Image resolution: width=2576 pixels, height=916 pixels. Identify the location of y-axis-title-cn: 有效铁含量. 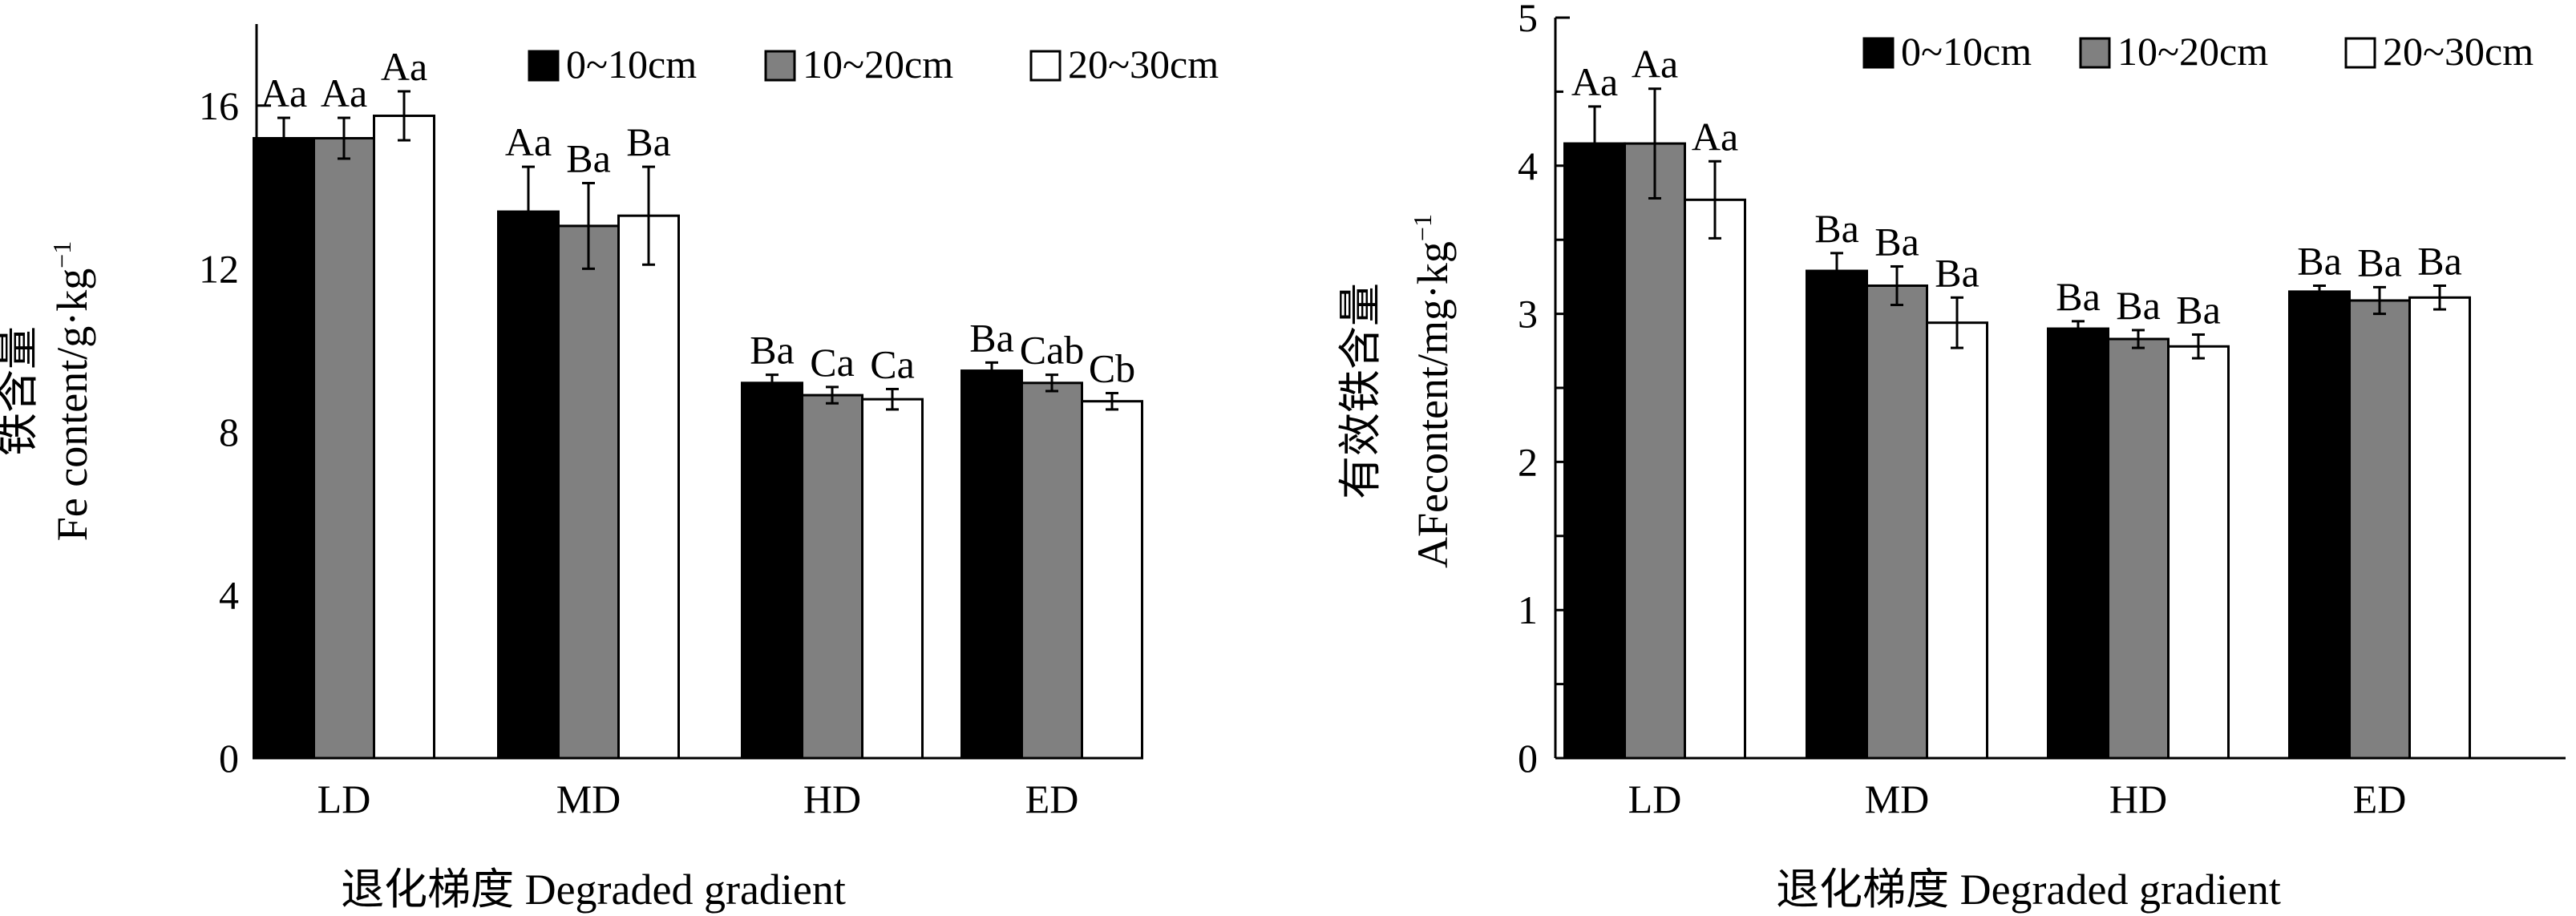
(1361, 391).